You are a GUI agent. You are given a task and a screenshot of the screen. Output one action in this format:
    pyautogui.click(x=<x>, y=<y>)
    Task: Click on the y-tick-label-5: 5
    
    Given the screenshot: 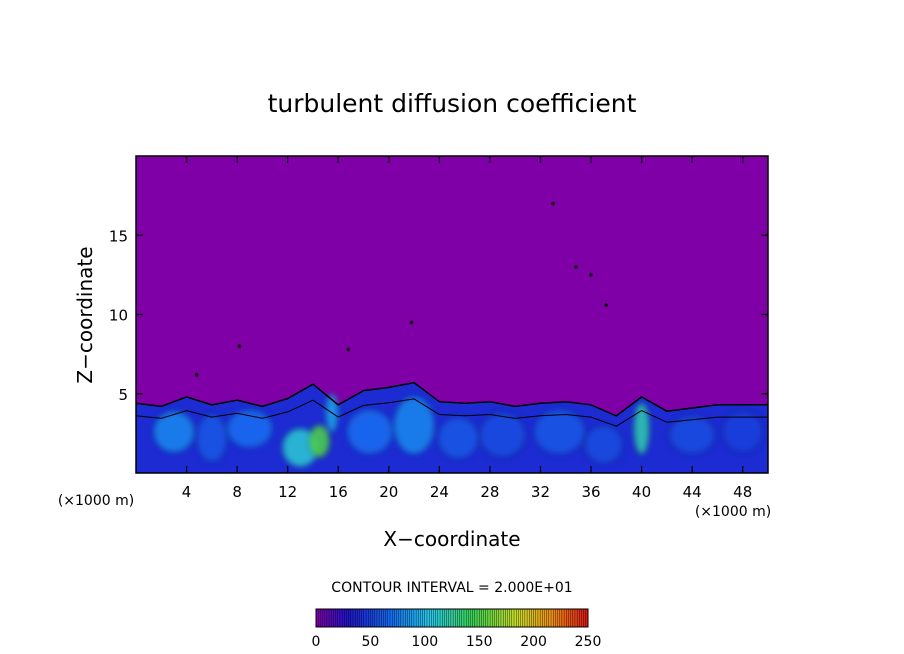 What is the action you would take?
    pyautogui.click(x=123, y=395)
    